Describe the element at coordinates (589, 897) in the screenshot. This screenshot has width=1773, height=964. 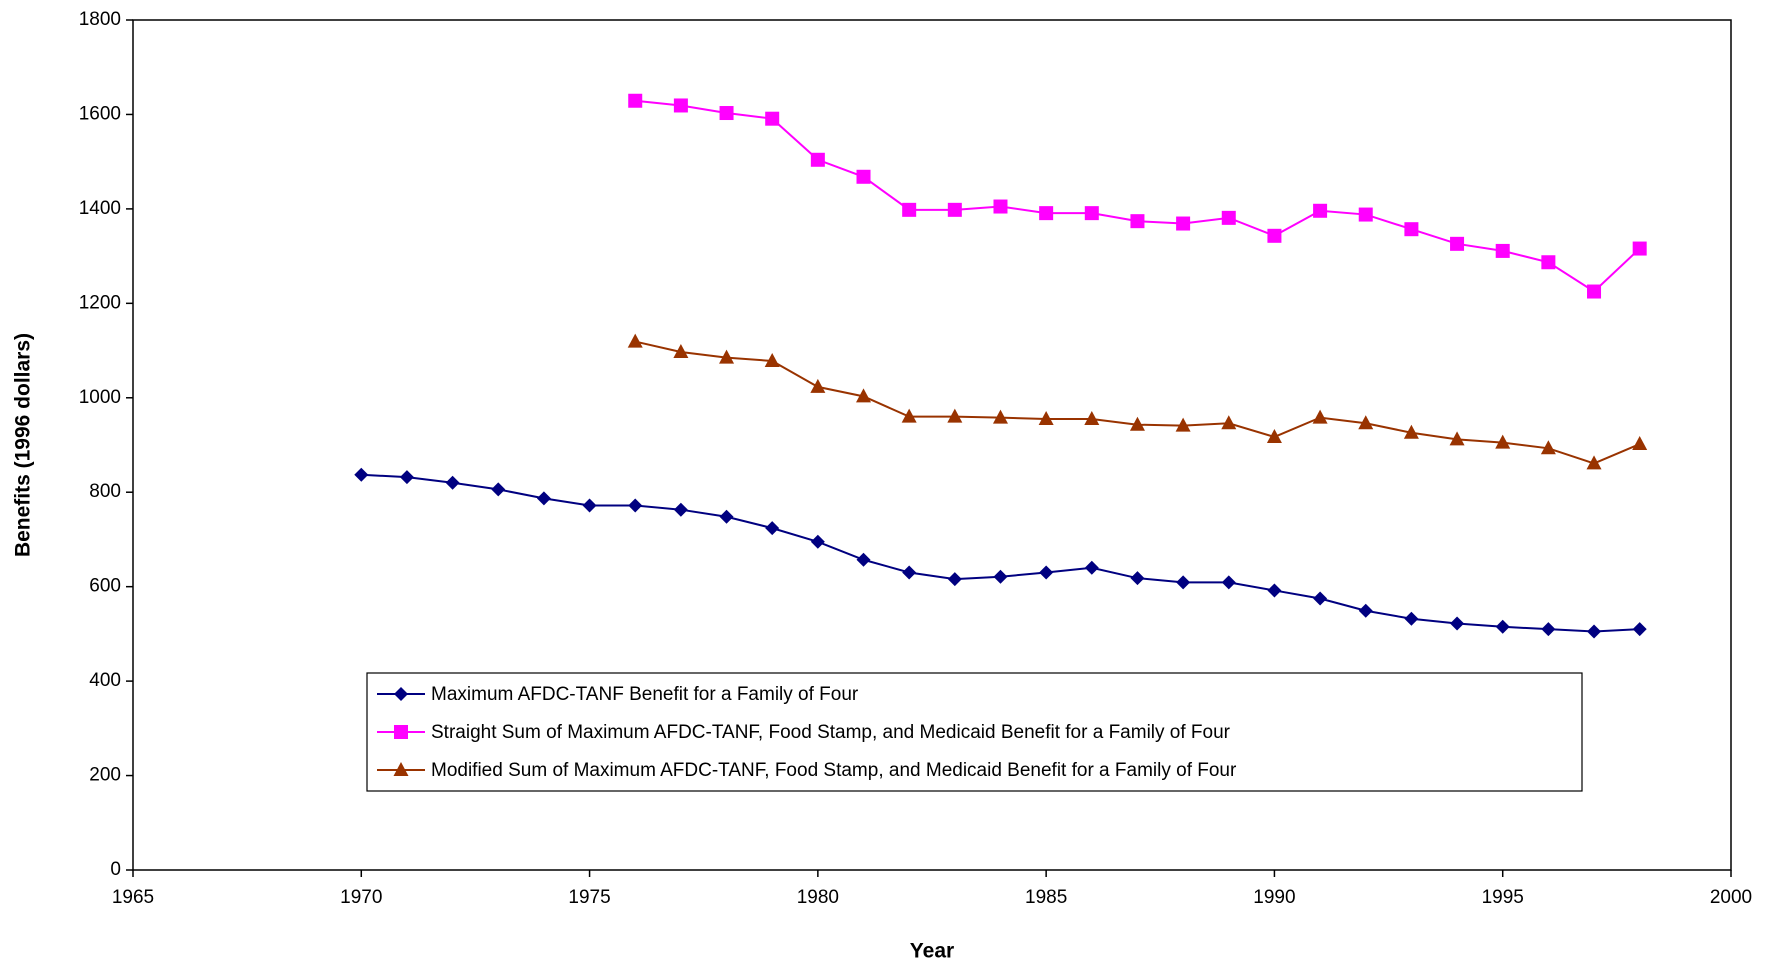
I see `x-tick-label: 1975` at that location.